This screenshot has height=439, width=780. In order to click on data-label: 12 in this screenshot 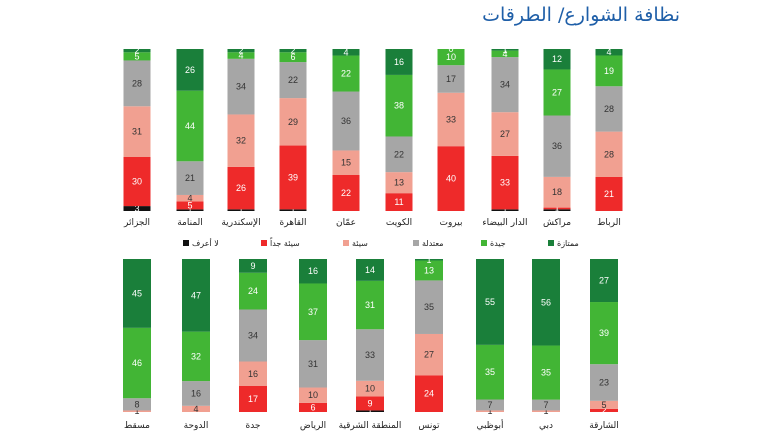, I will do `click(557, 59)`.